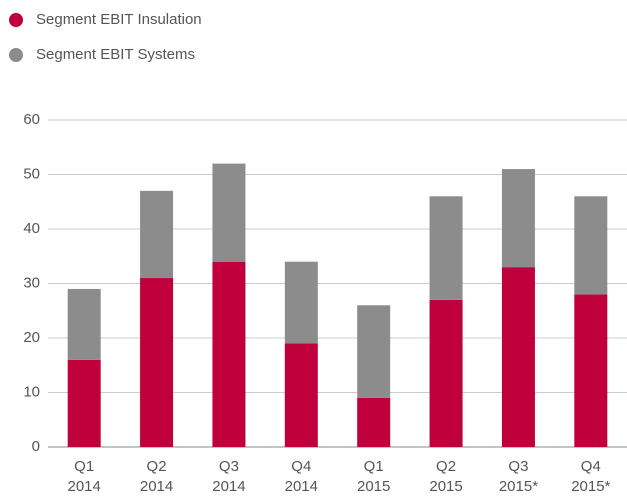 The image size is (627, 497). I want to click on legend-label: Segment EBIT Systems, so click(115, 54).